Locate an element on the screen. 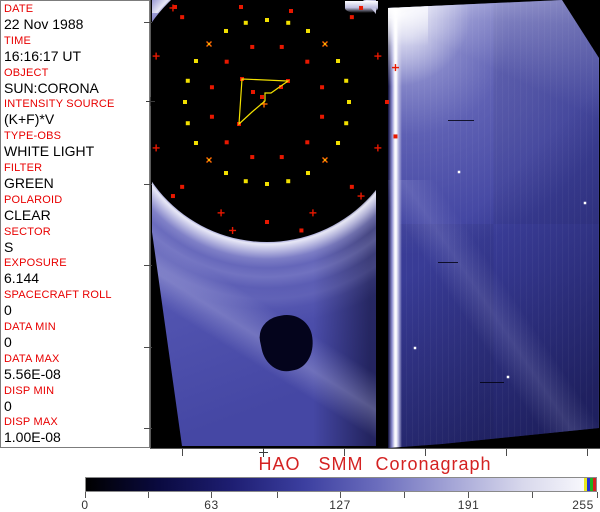  field-exposure-value: 6.144 is located at coordinates (22, 278).